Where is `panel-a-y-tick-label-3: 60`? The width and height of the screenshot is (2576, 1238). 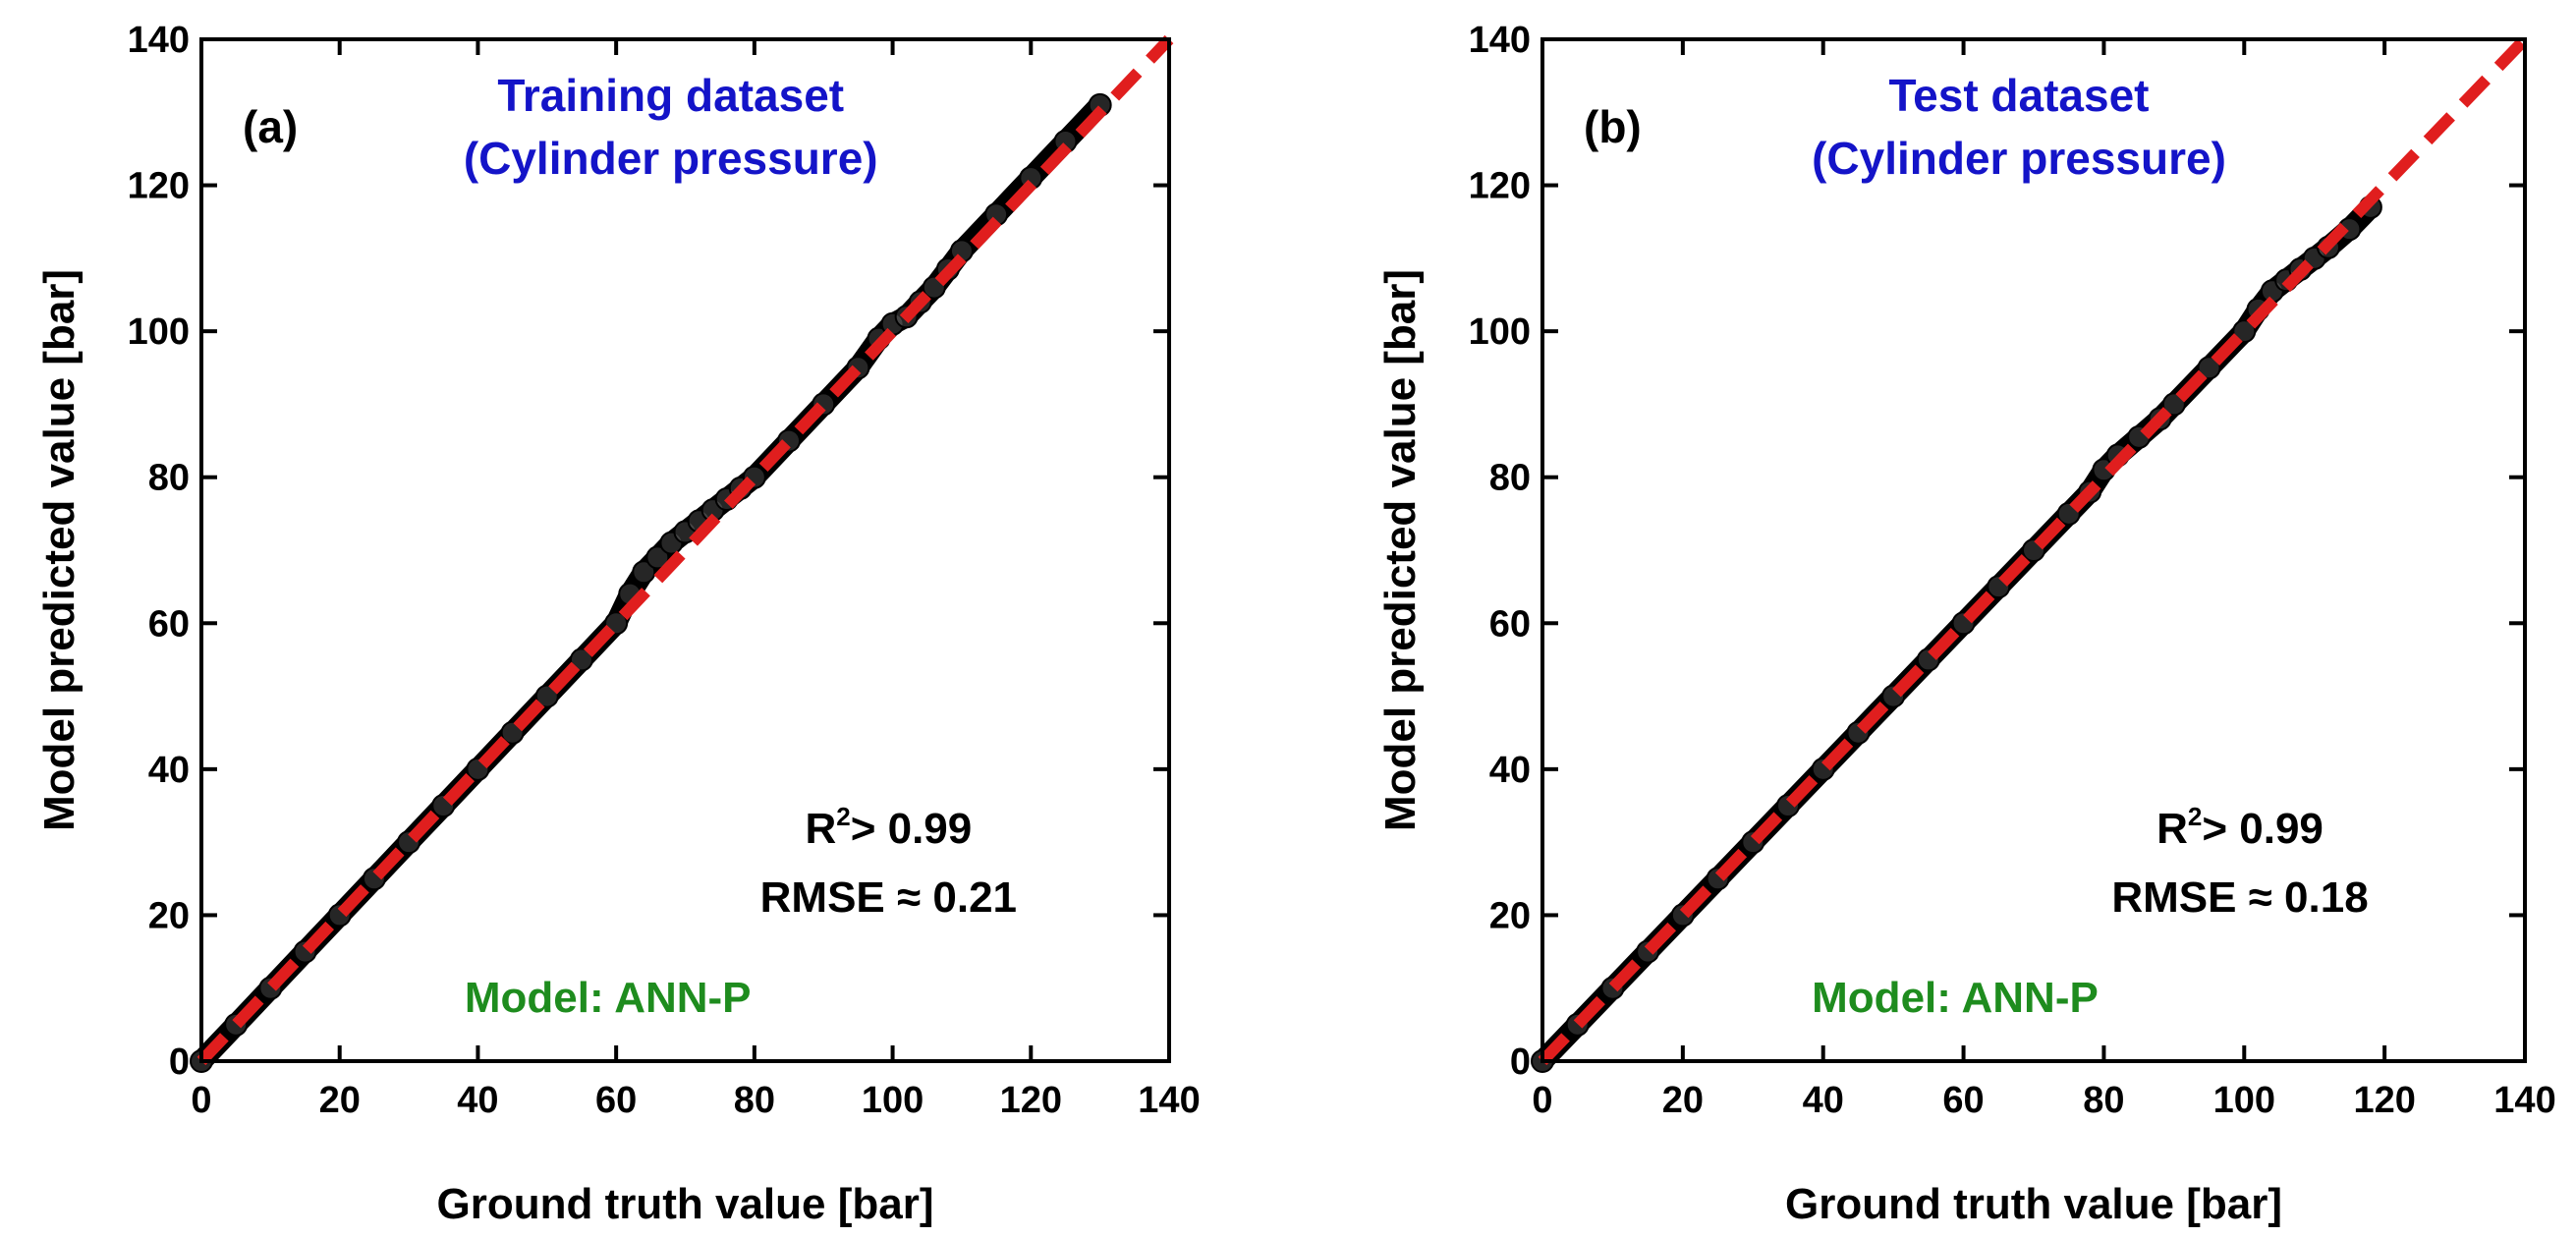
panel-a-y-tick-label-3: 60 is located at coordinates (169, 624).